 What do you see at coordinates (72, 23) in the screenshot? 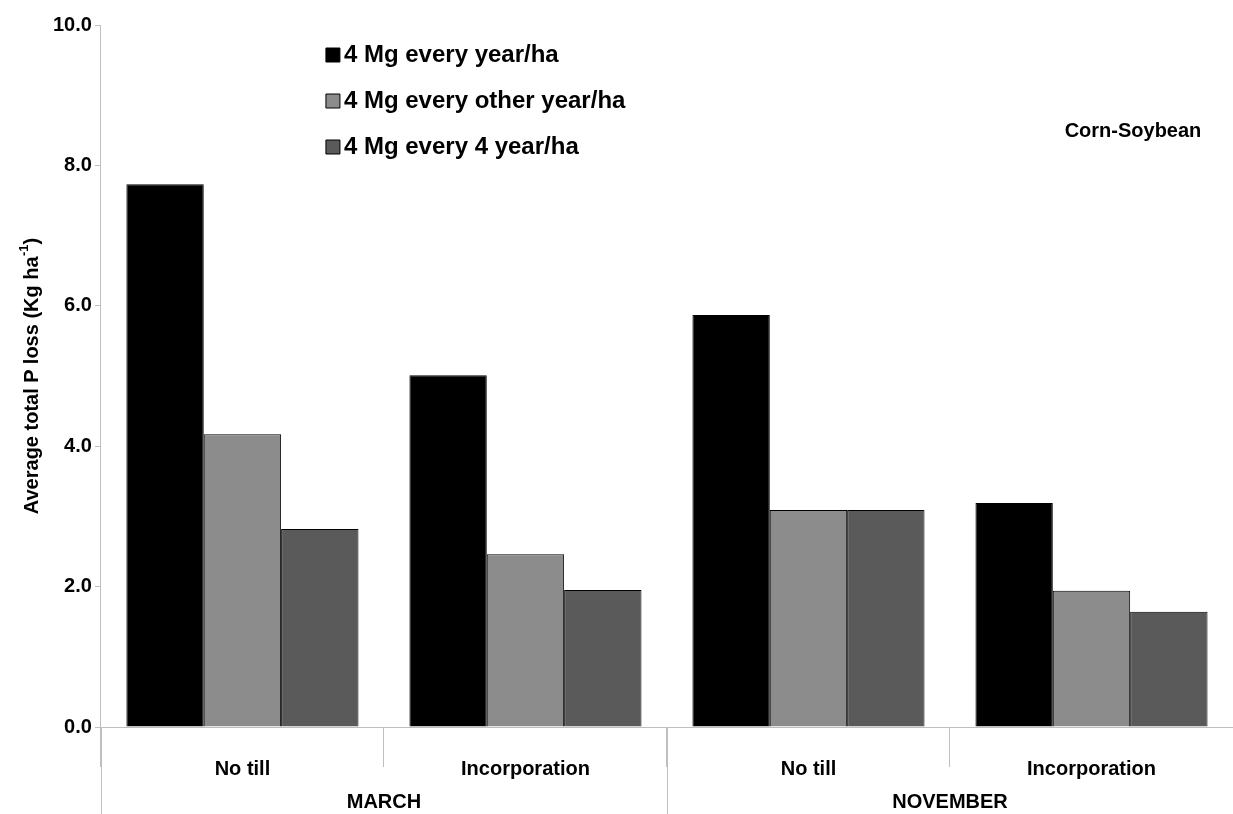
I see `y-tick-label: 10.0` at bounding box center [72, 23].